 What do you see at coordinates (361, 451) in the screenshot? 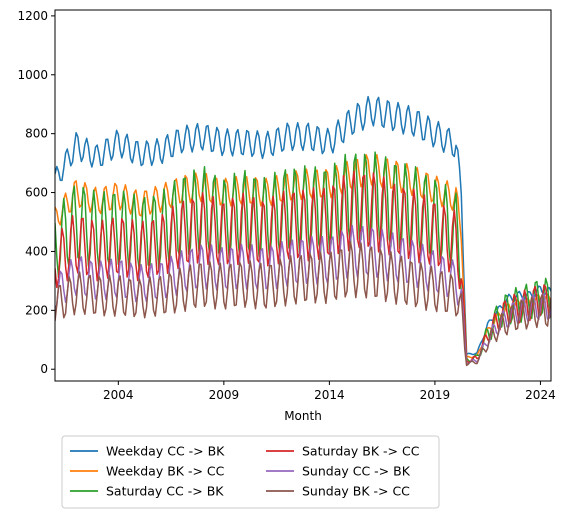
I see `legend-label: Saturday BK -> CC` at bounding box center [361, 451].